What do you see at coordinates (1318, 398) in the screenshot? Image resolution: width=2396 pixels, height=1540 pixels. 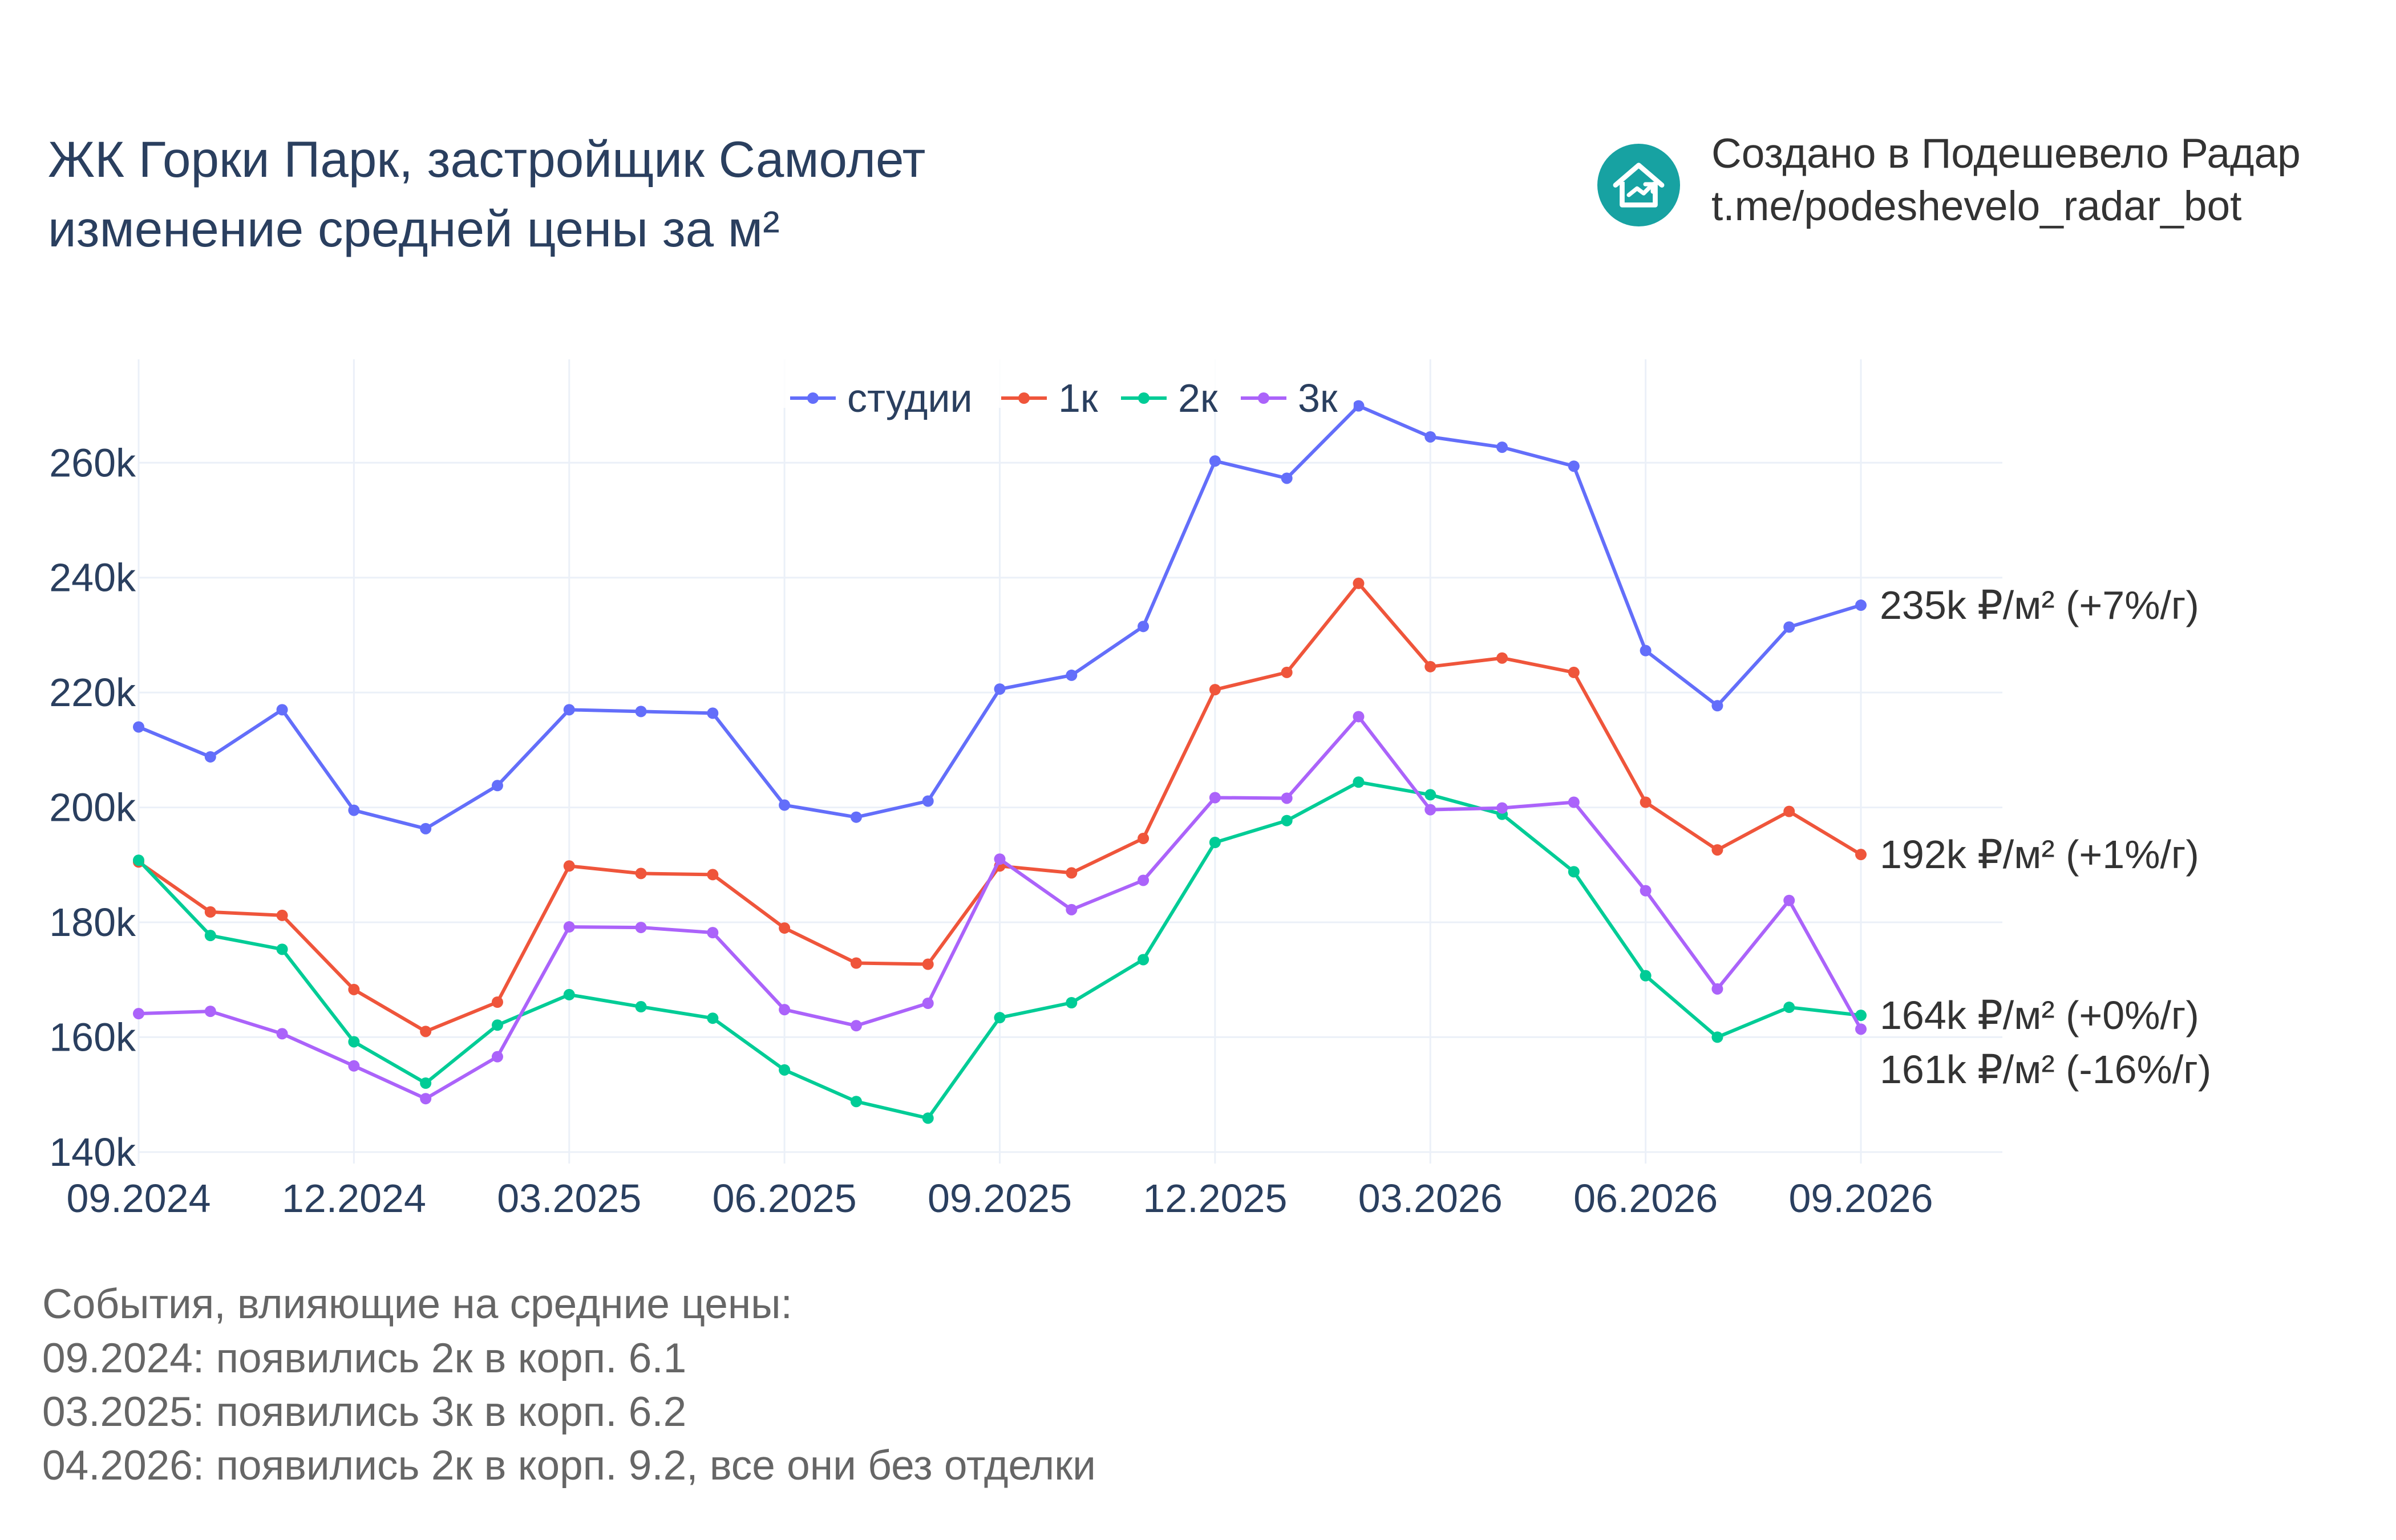 I see `legend-label: 3к` at bounding box center [1318, 398].